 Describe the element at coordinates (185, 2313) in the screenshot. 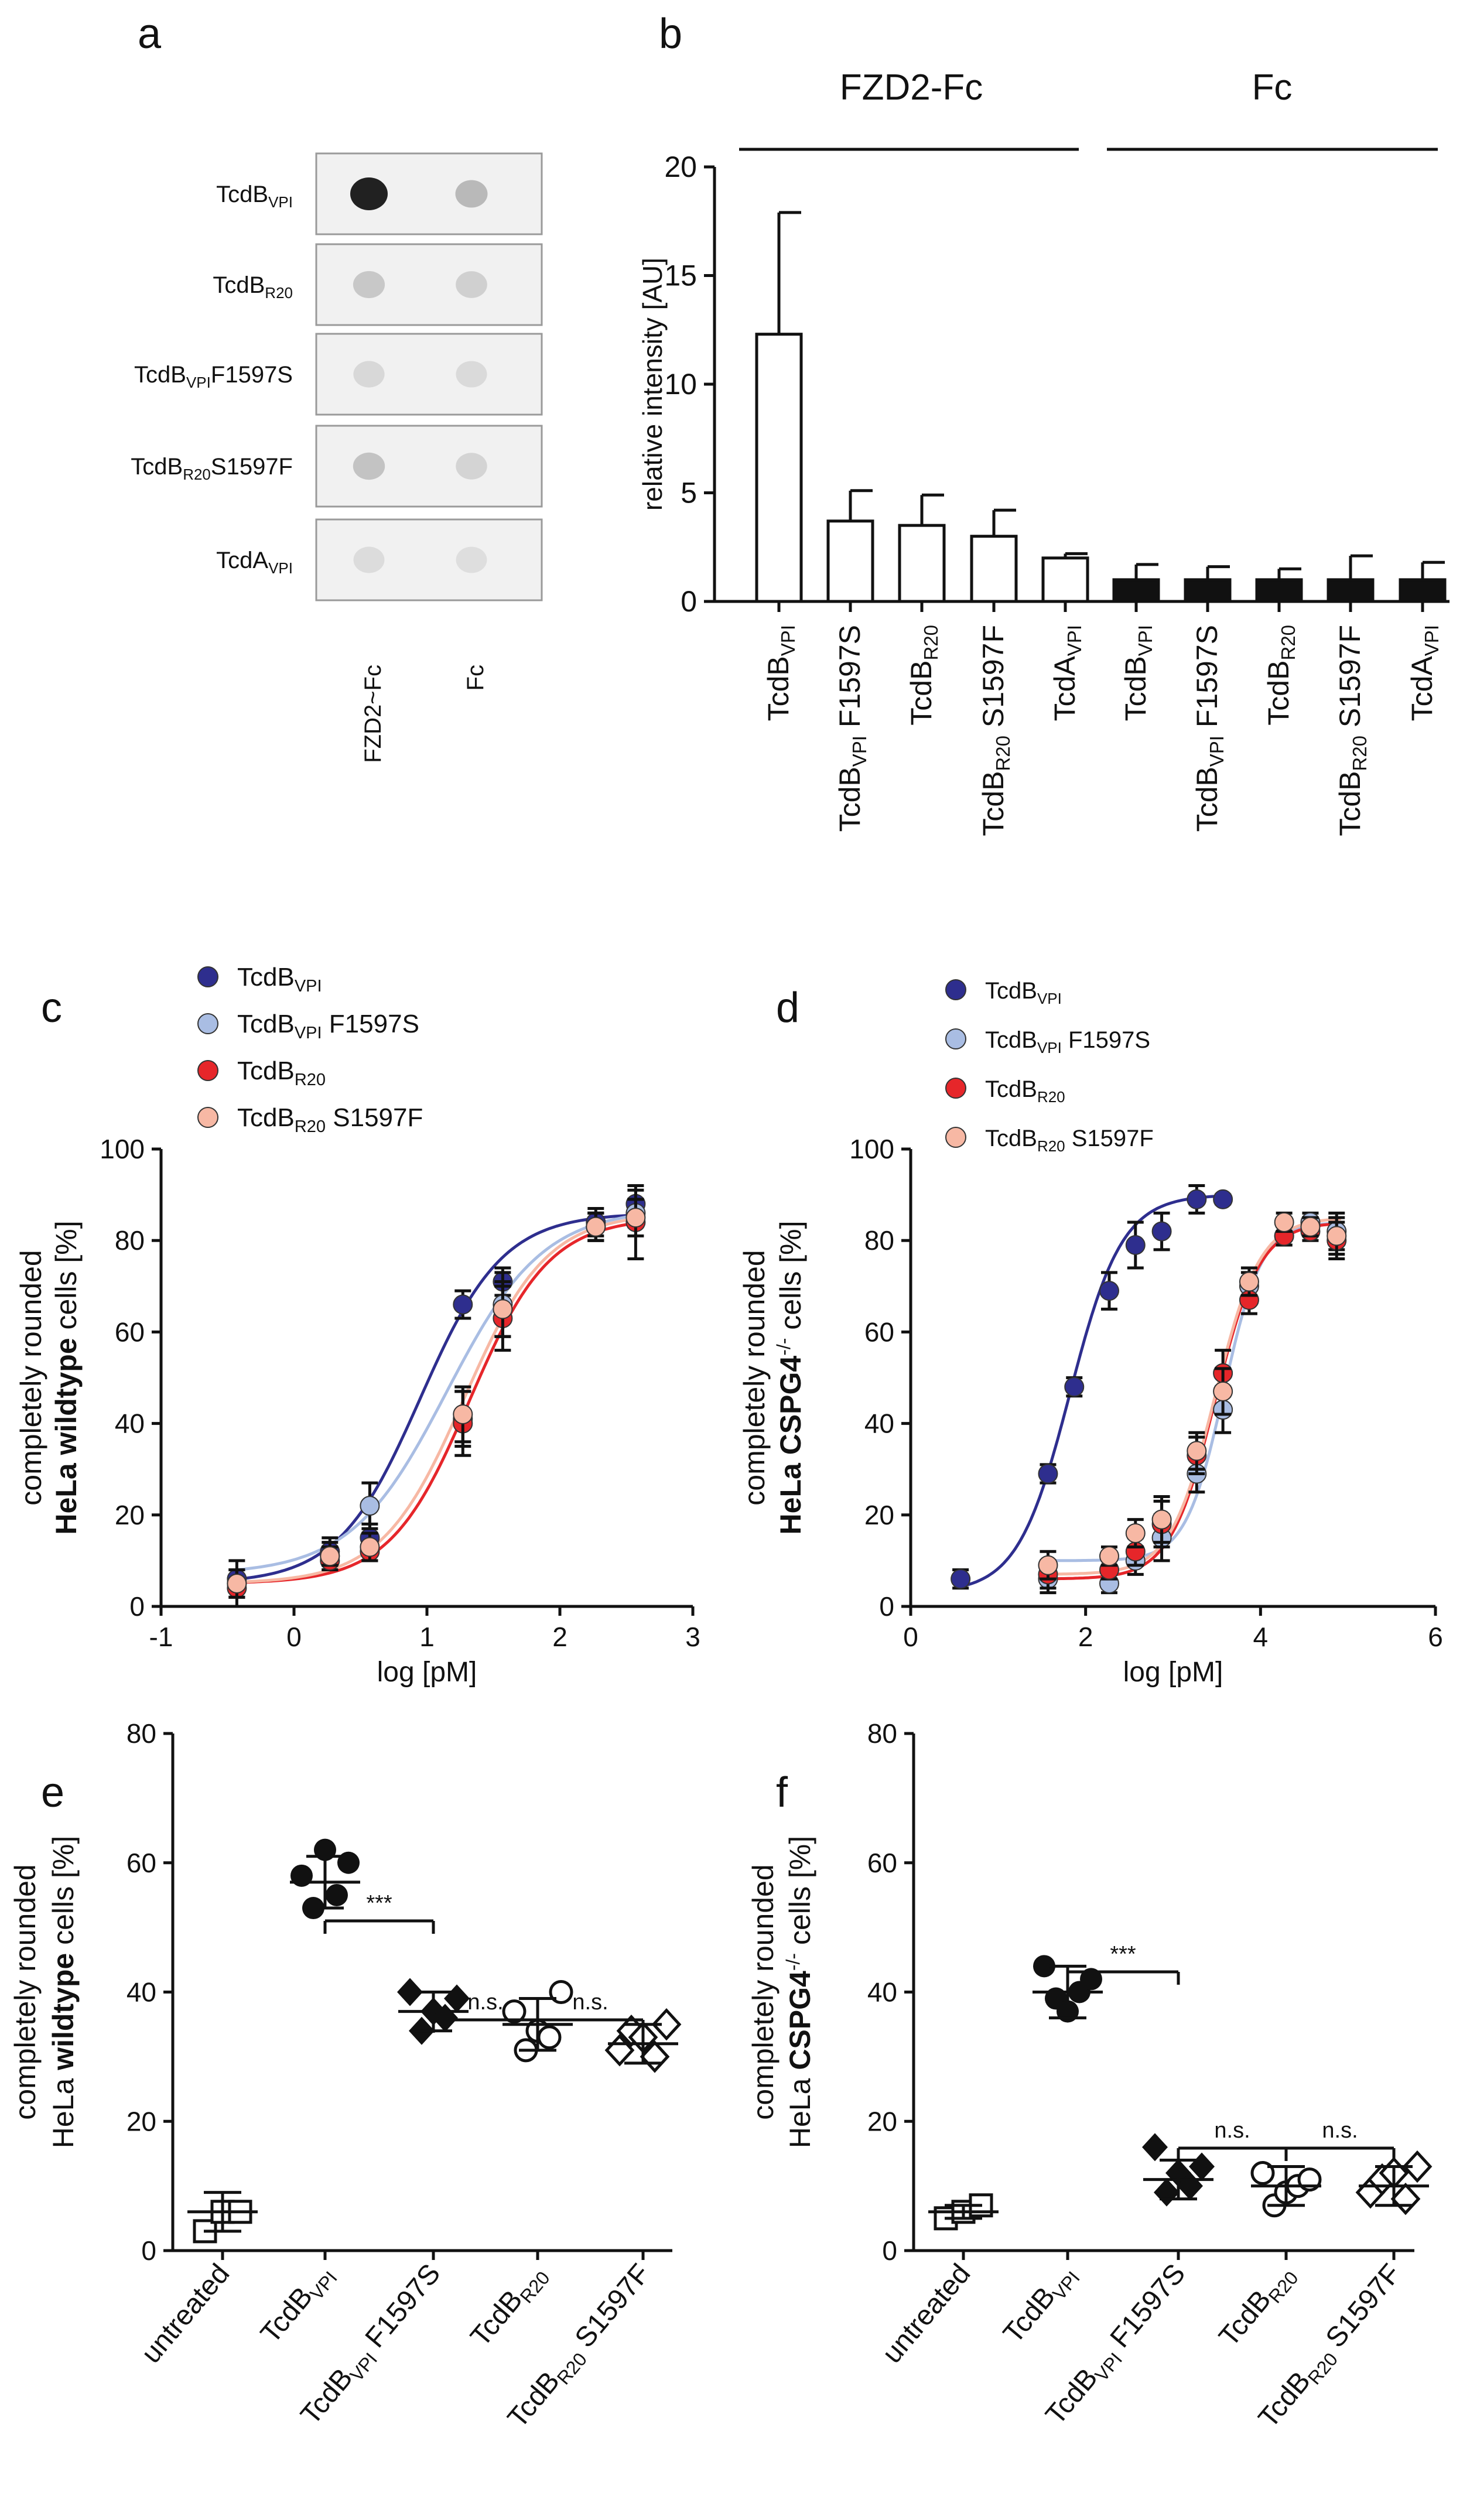

I see `panel-e-x-tick-label: untreated` at that location.